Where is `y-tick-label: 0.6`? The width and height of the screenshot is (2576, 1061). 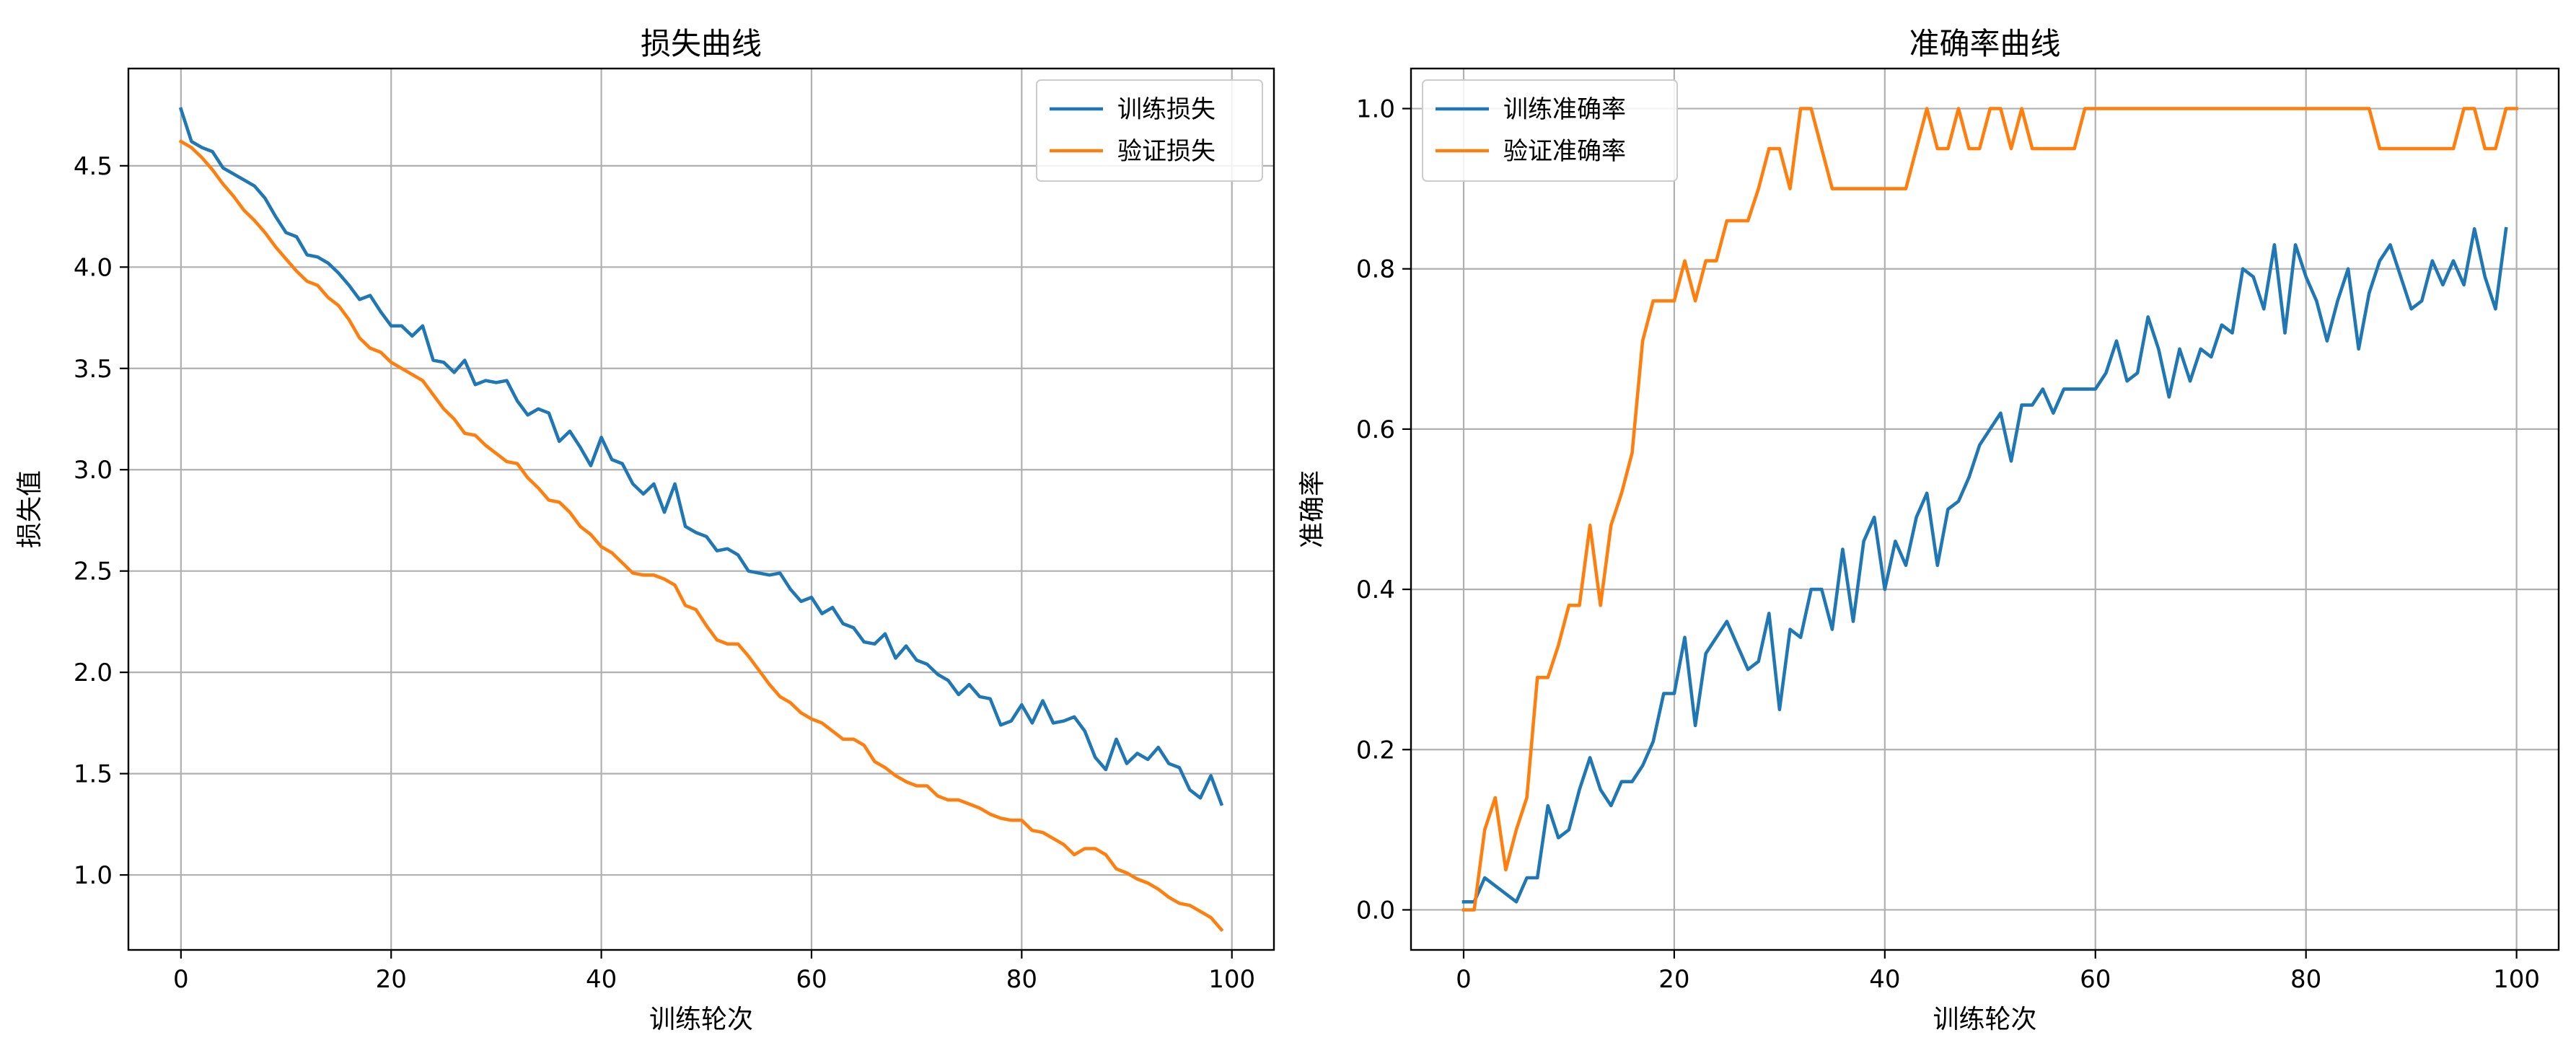 y-tick-label: 0.6 is located at coordinates (1375, 430).